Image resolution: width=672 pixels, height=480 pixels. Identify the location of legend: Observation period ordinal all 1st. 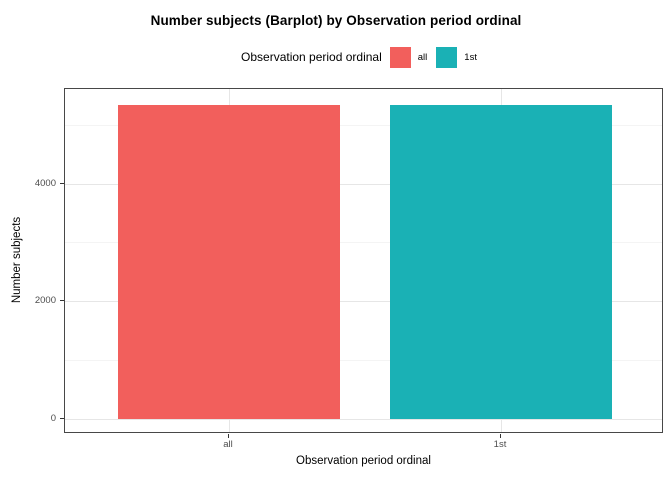
(363, 57).